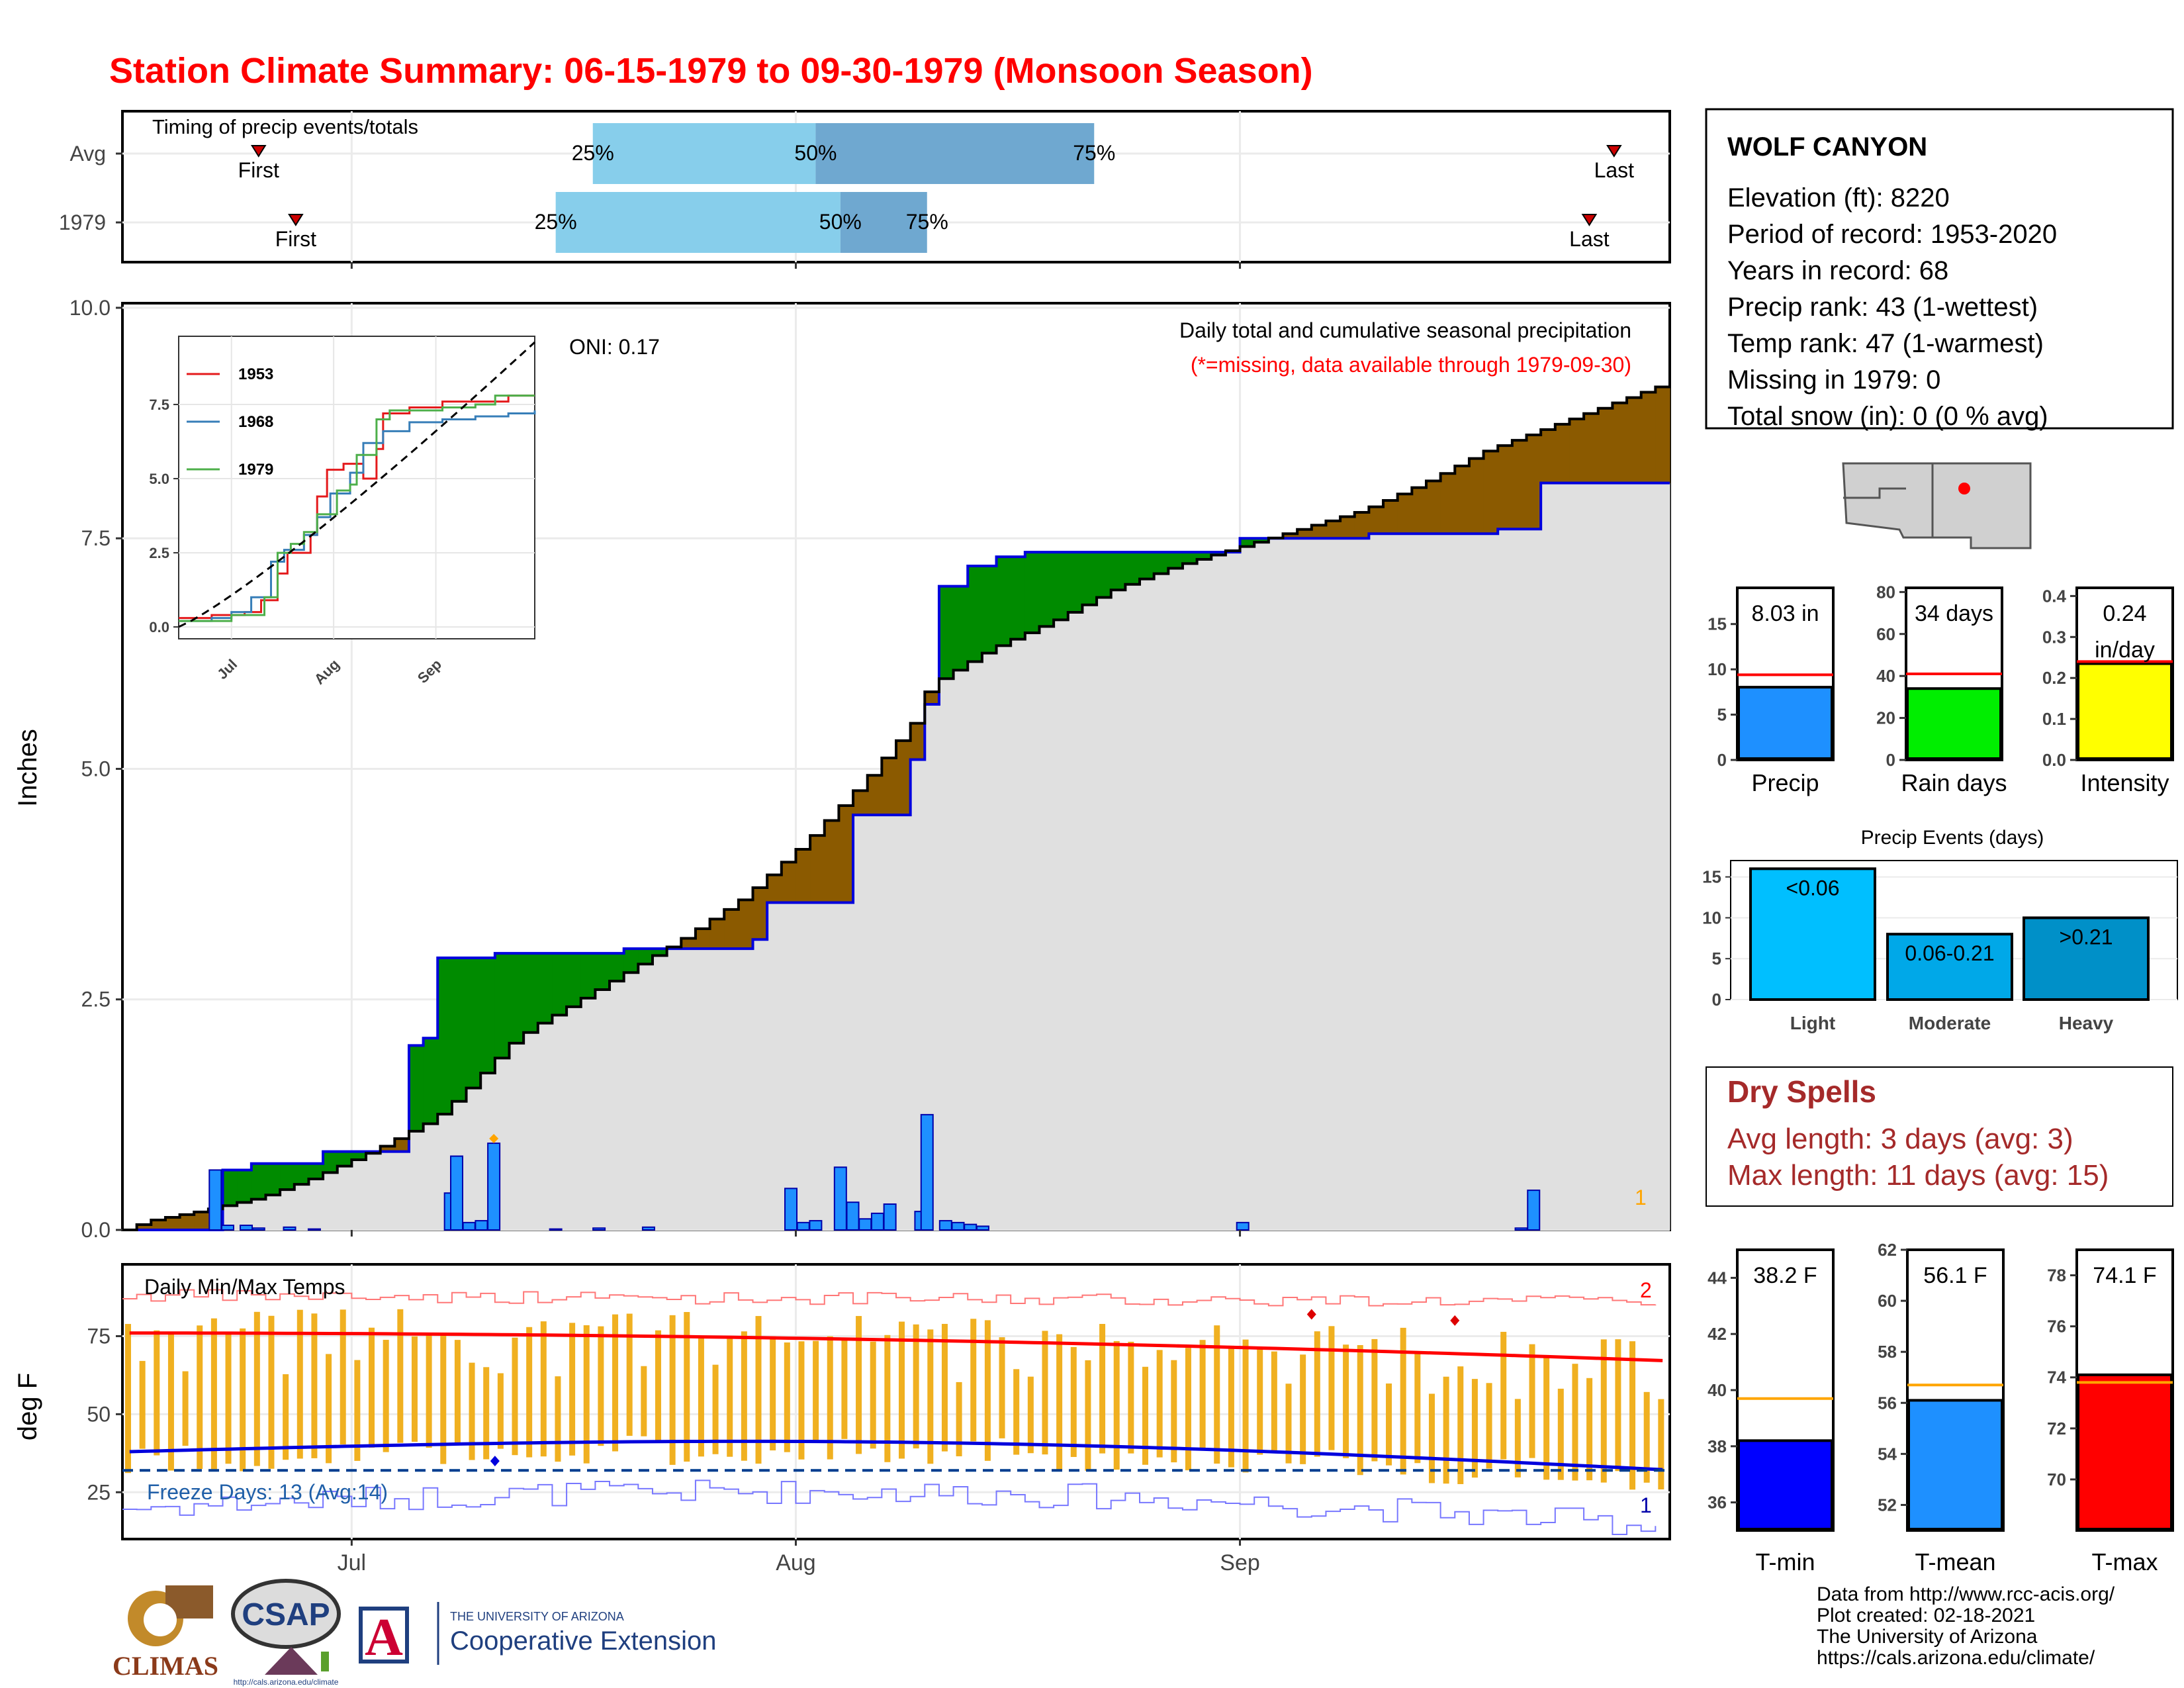  I want to click on record-high-line, so click(889, 1298).